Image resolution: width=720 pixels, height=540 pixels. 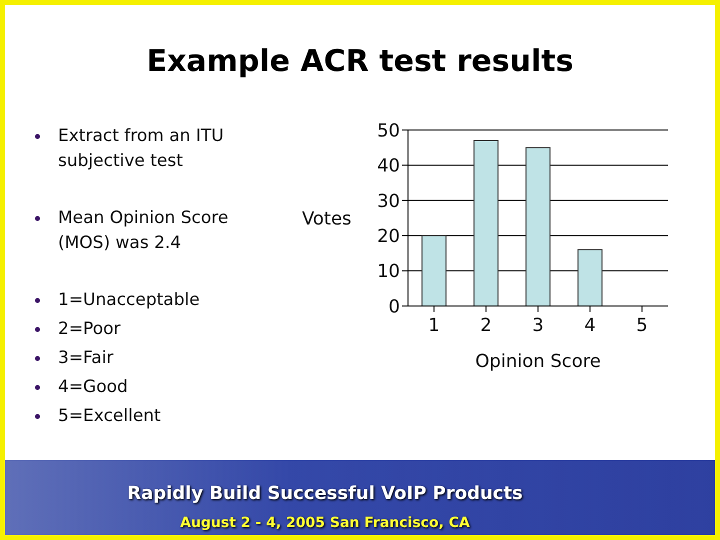 What do you see at coordinates (325, 493) in the screenshot?
I see `text: Rapidly Build Successful VoIP Products` at bounding box center [325, 493].